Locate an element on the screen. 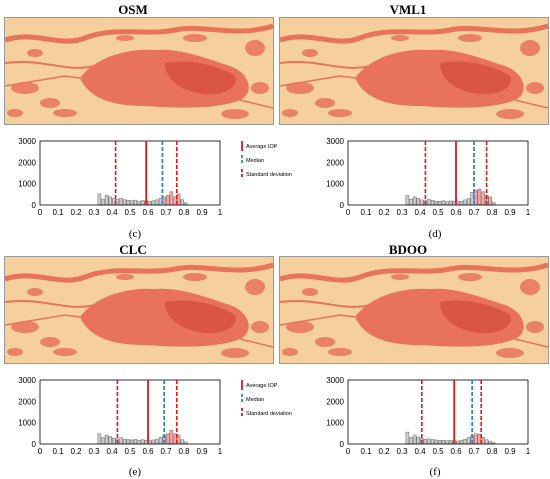  y-tick-label: 3000 is located at coordinates (335, 141).